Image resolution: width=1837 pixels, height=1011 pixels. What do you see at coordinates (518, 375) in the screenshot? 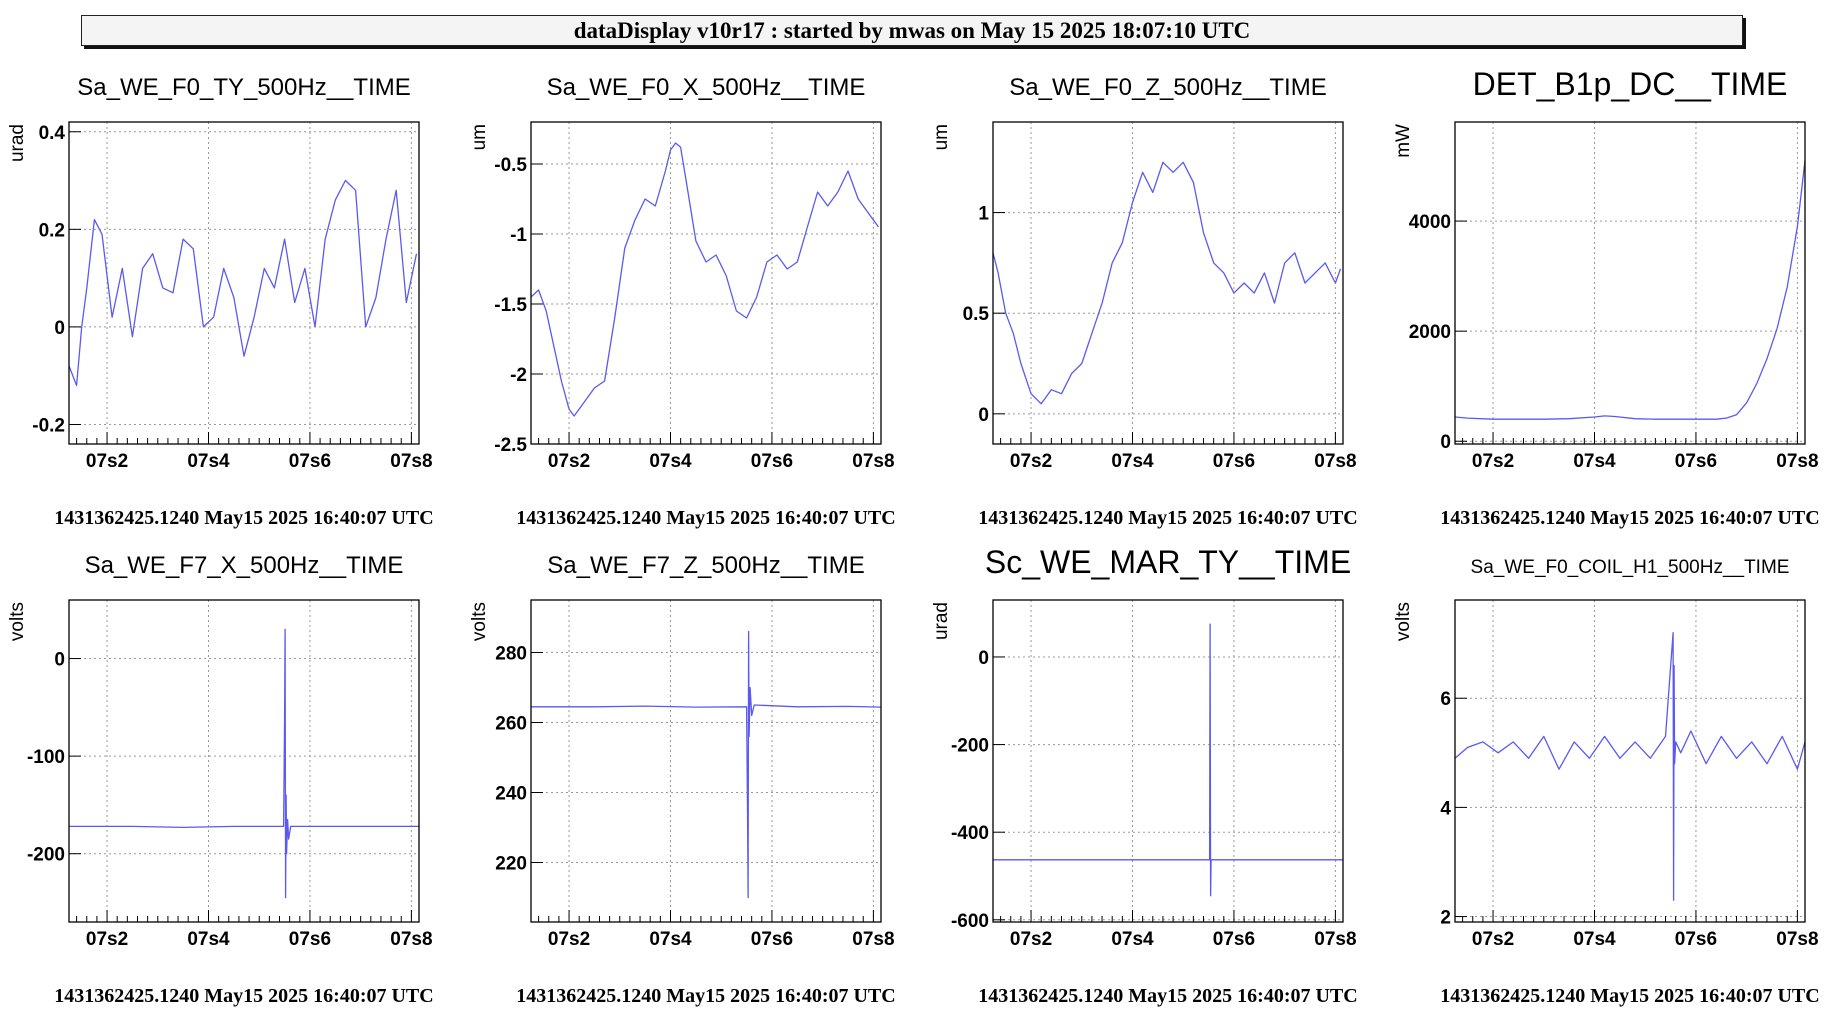
I see `y-tick-label: -2` at bounding box center [518, 375].